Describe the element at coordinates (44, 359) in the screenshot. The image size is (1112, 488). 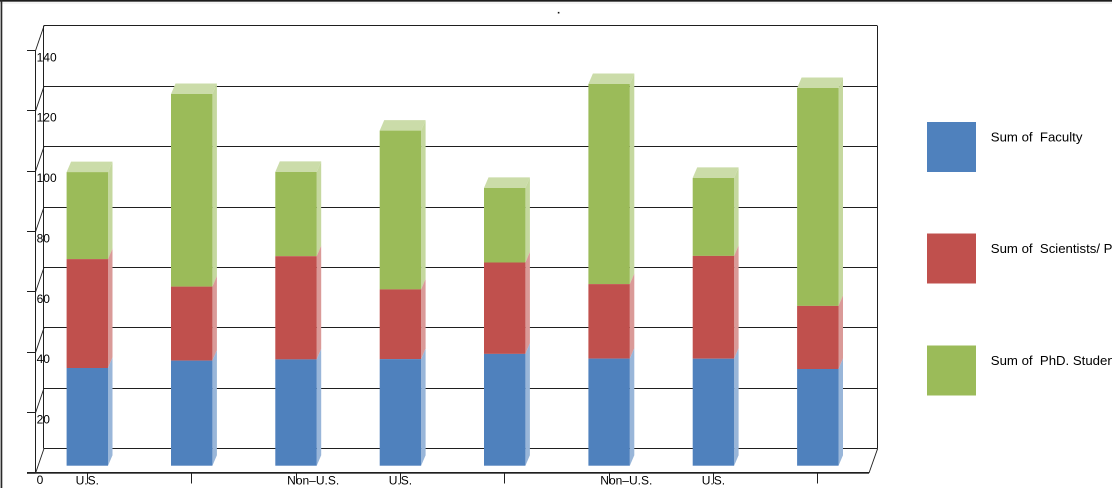
I see `svg-text: 40` at that location.